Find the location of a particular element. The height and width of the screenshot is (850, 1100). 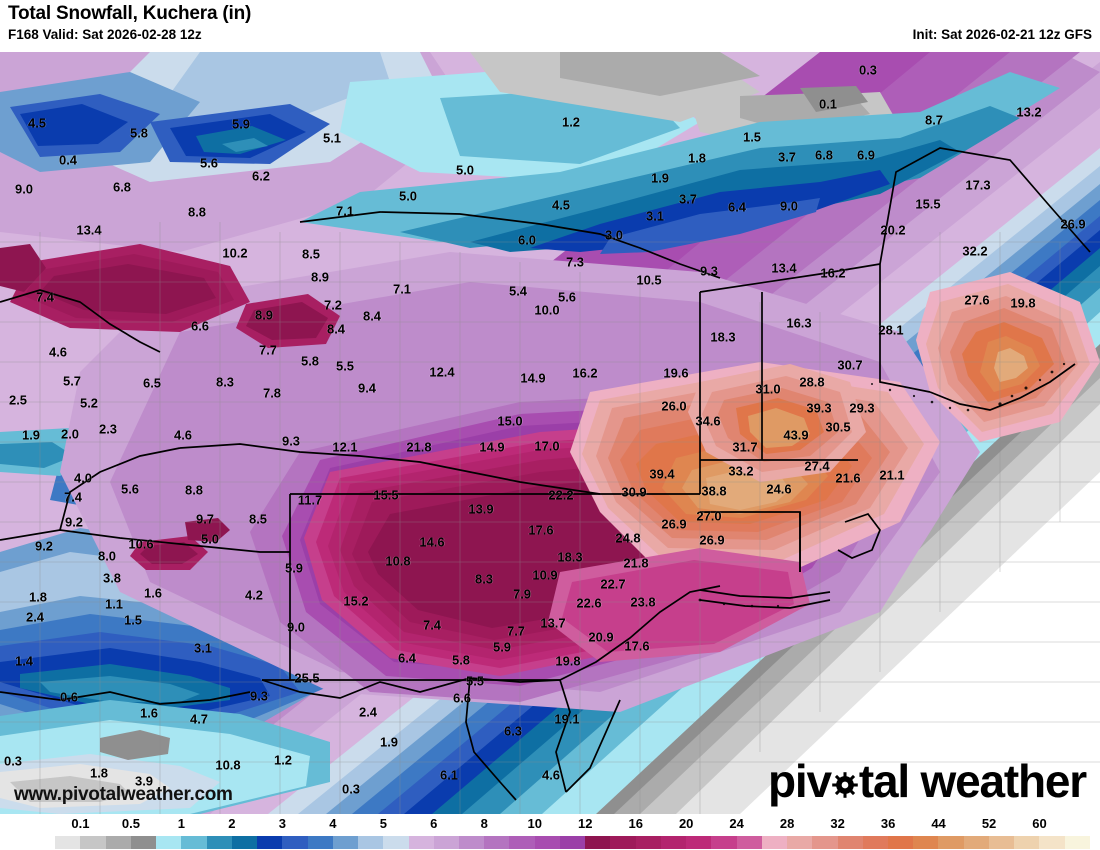

colorbar-swatches is located at coordinates (560, 842).